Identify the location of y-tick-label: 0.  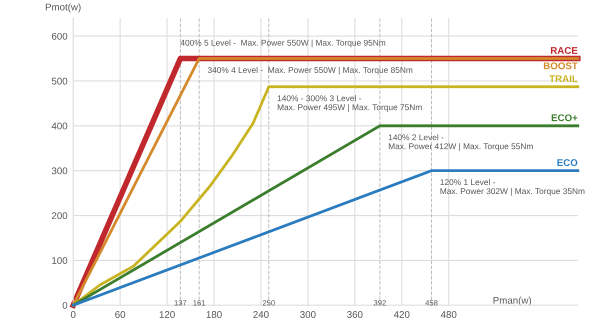
(65, 305).